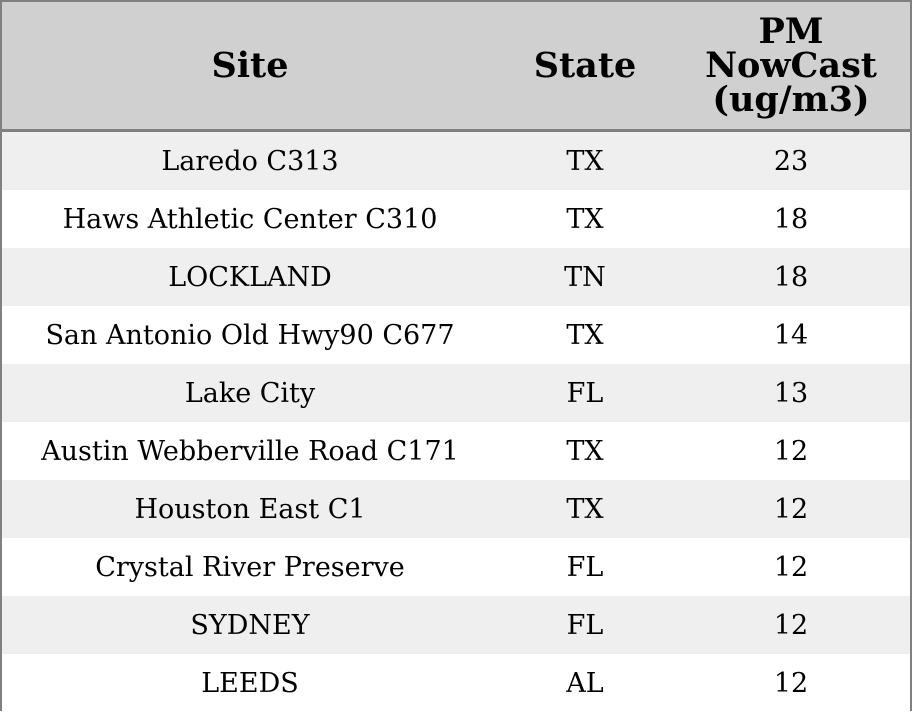 The image size is (912, 712). Describe the element at coordinates (456, 277) in the screenshot. I see `table-row: LOCKLAND TN 18` at that location.